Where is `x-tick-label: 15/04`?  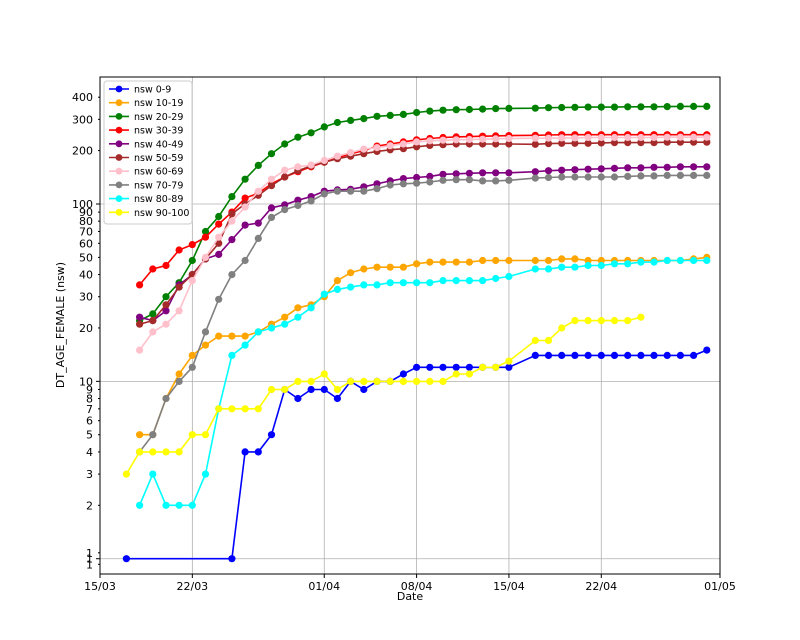
x-tick-label: 15/04 is located at coordinates (509, 586).